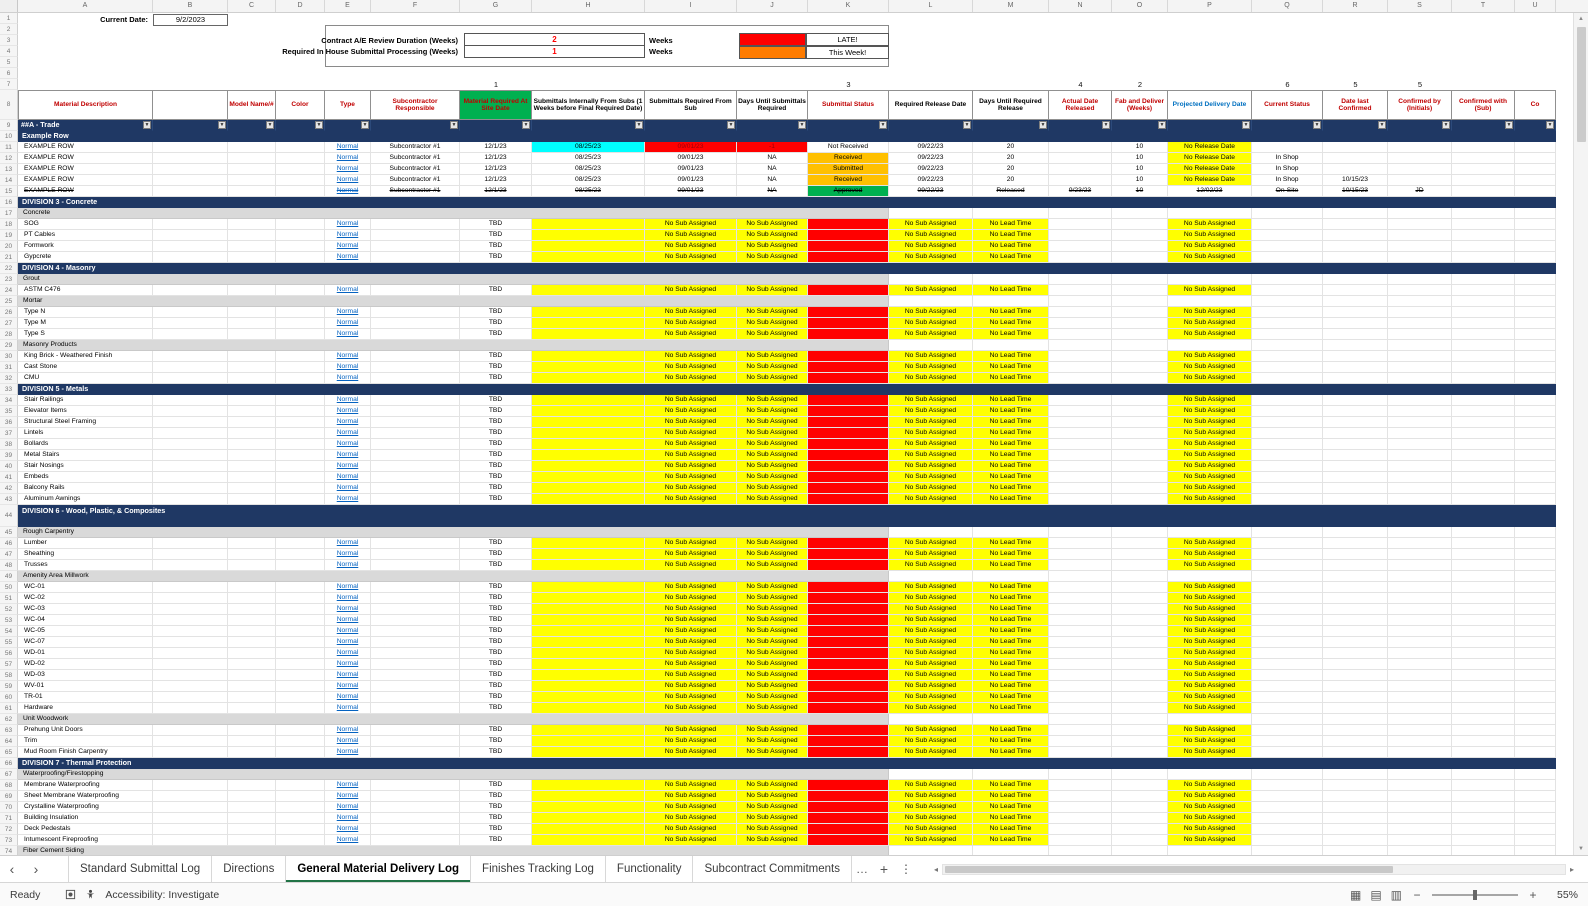  I want to click on cell-J72: No Sub Assigned, so click(772, 829).